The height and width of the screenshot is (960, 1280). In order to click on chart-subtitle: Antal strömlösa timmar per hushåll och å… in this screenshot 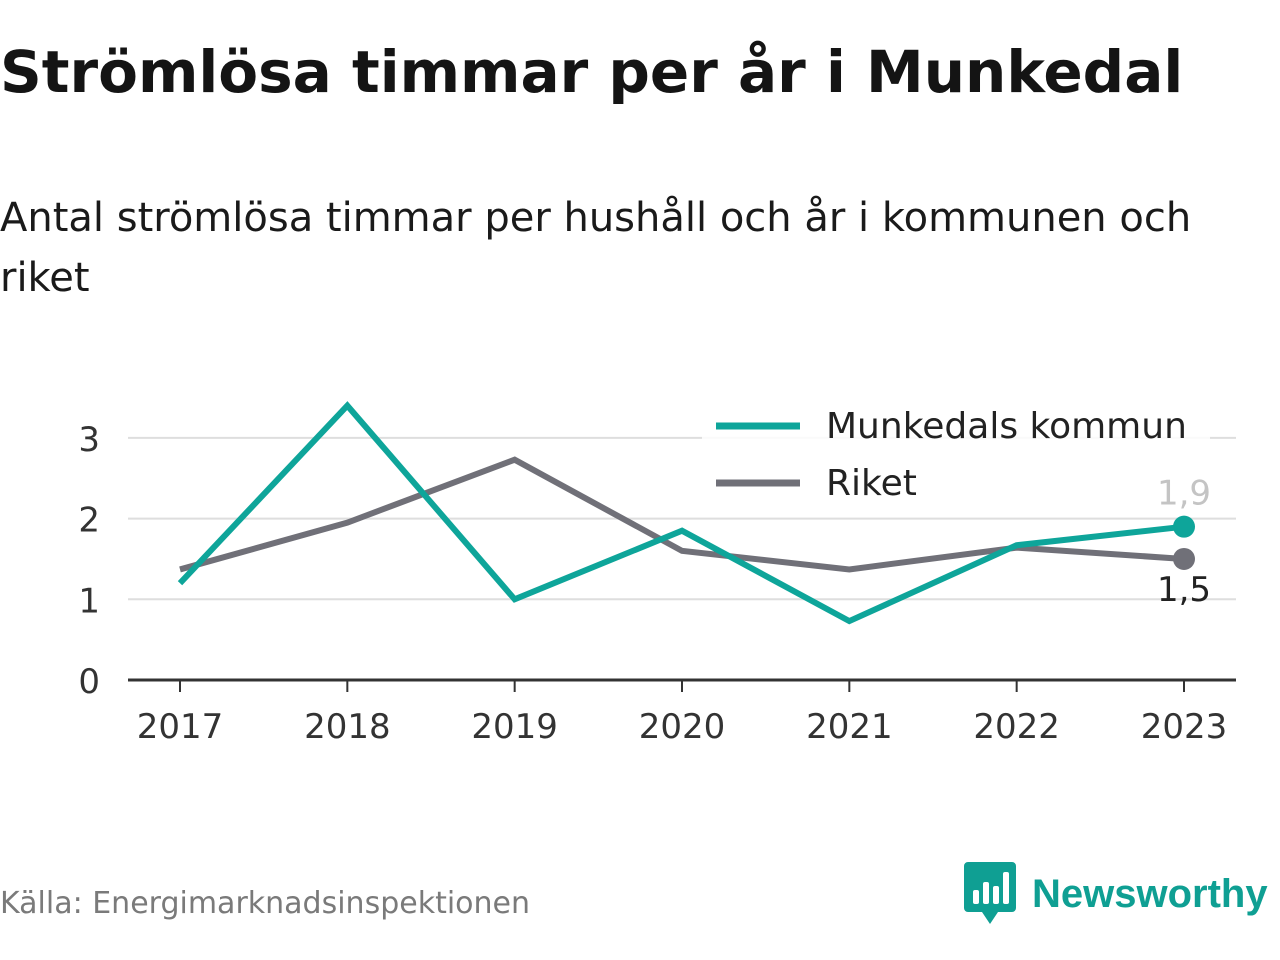, I will do `click(596, 248)`.